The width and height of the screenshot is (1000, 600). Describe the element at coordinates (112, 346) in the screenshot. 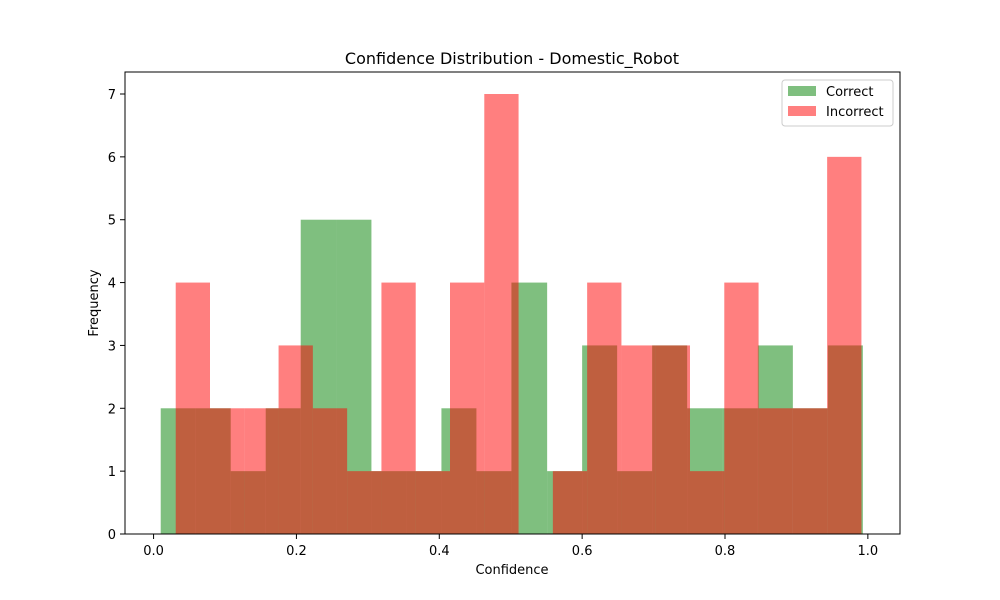

I see `y-tick-label: 3` at that location.